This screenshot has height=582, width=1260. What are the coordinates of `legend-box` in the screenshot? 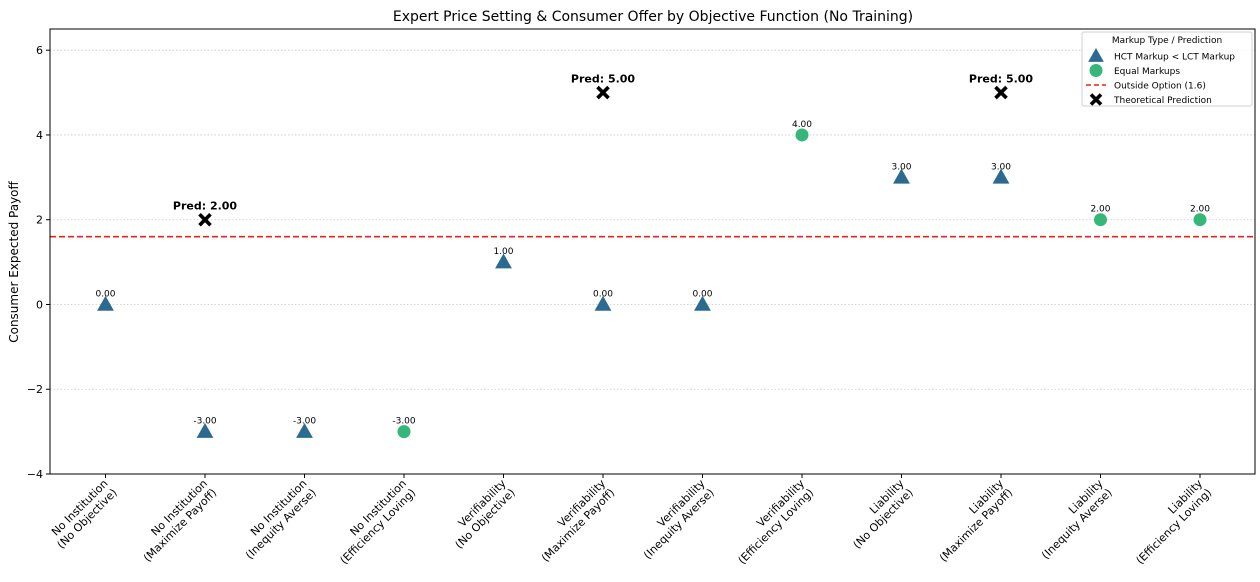 It's located at (1167, 69).